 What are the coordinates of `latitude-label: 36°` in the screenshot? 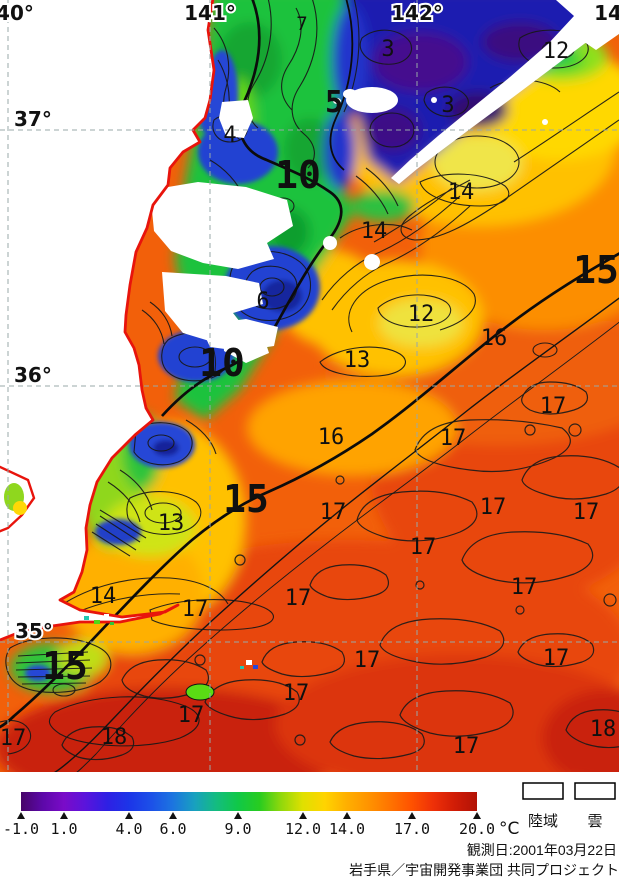 It's located at (33, 375).